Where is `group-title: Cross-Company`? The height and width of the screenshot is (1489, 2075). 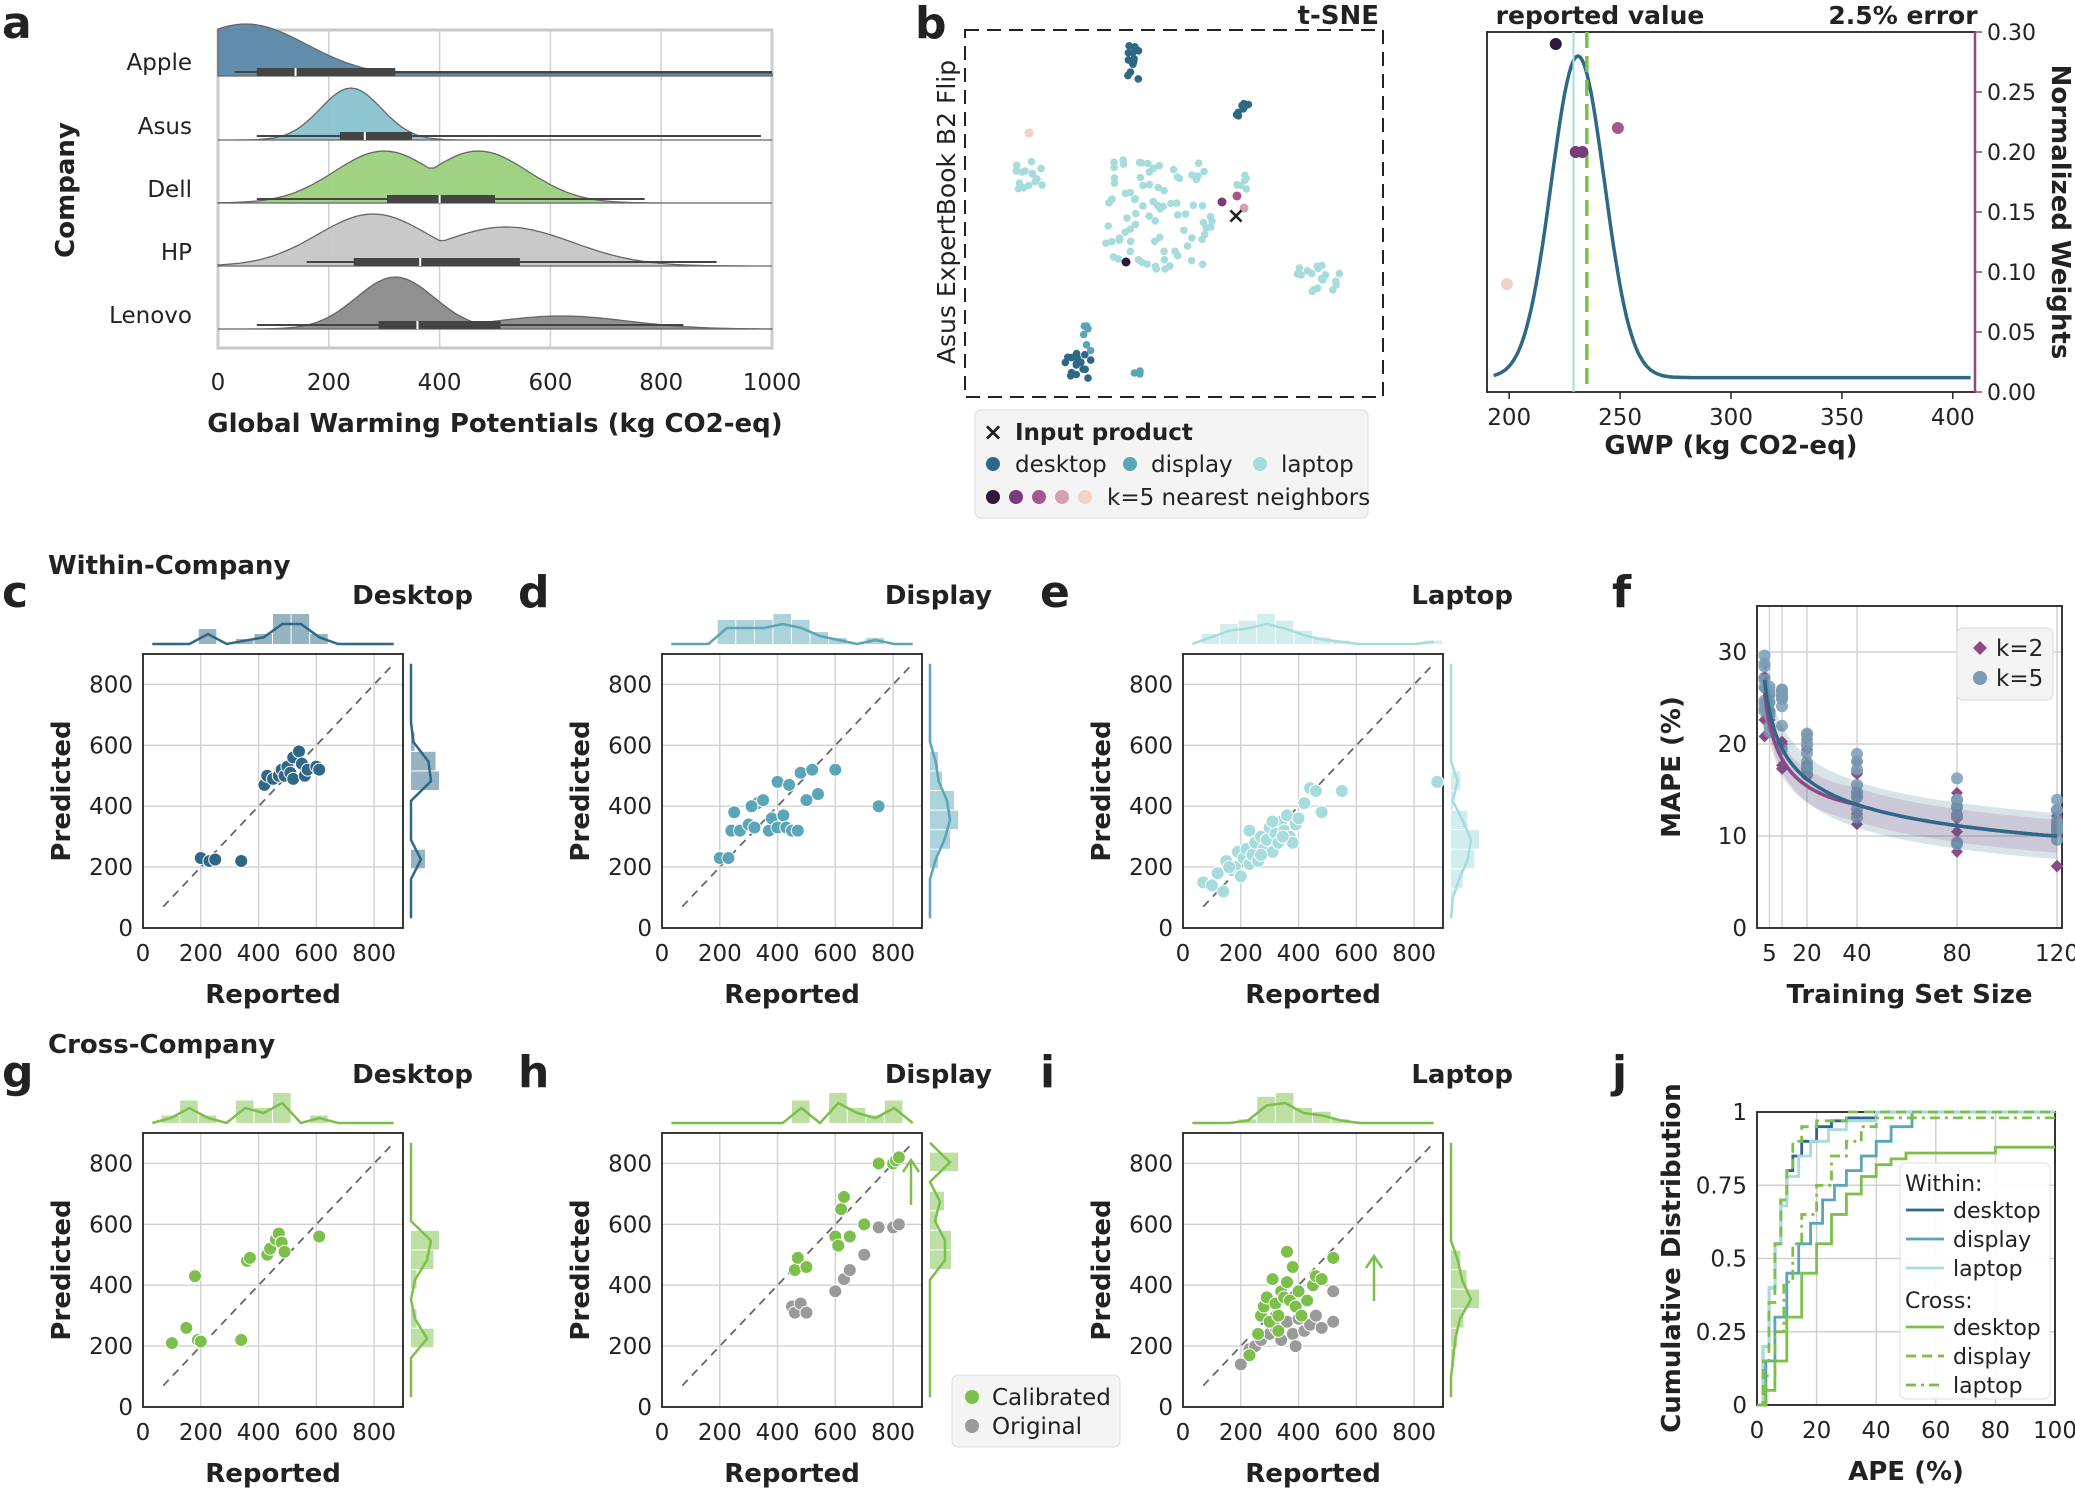 group-title: Cross-Company is located at coordinates (161, 1045).